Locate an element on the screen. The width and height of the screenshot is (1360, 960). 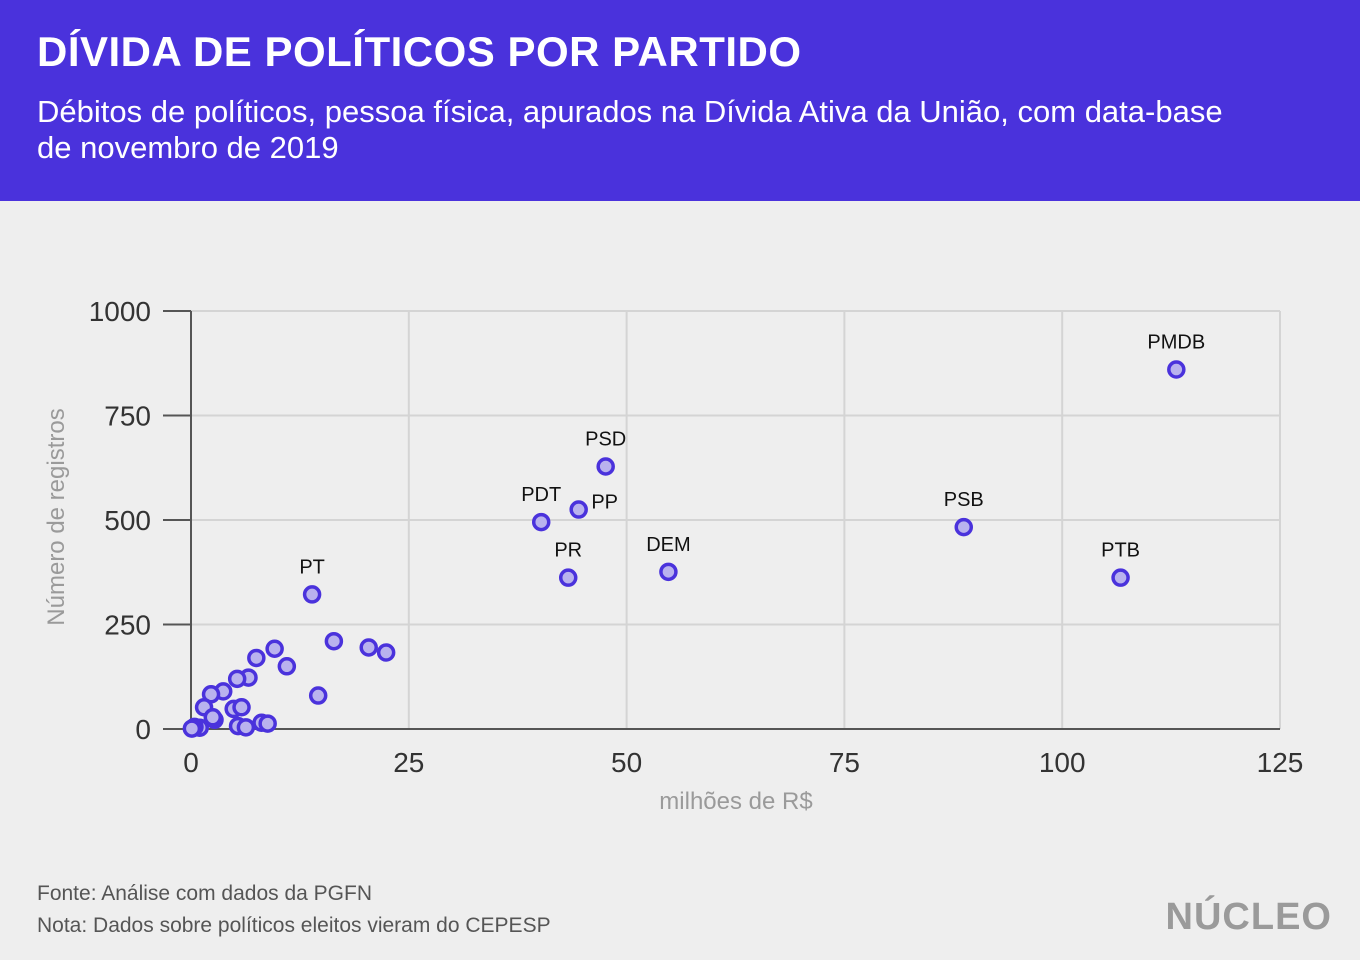
x-tick-label: 25 is located at coordinates (408, 762).